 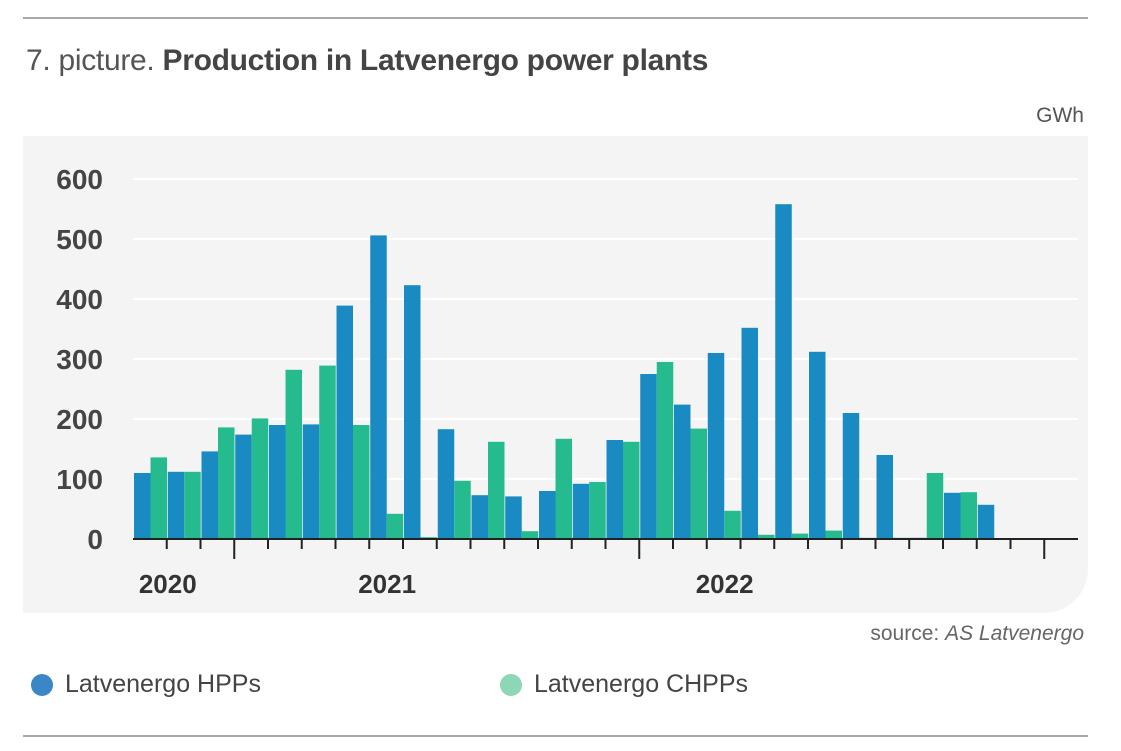 I want to click on top-rule, so click(x=555, y=18).